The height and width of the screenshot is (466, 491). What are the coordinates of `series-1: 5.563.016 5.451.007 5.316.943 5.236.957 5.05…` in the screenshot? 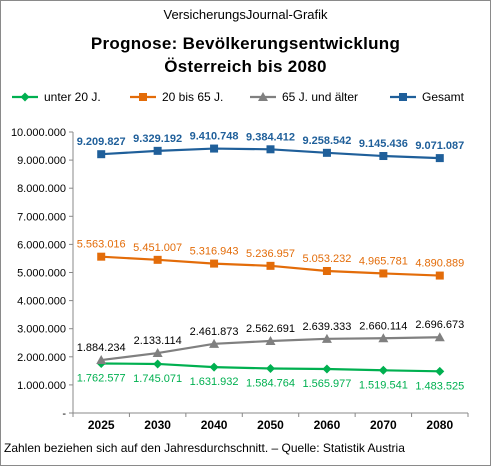 It's located at (270, 259).